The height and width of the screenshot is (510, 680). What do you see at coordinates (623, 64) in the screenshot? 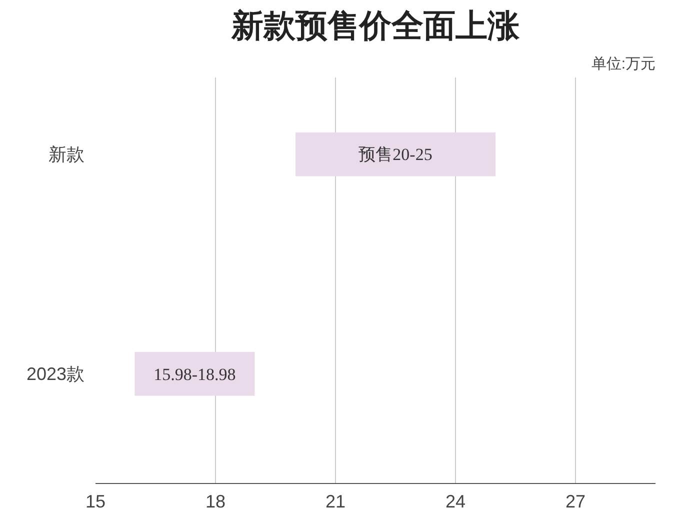
I see `text: 单位:万元` at bounding box center [623, 64].